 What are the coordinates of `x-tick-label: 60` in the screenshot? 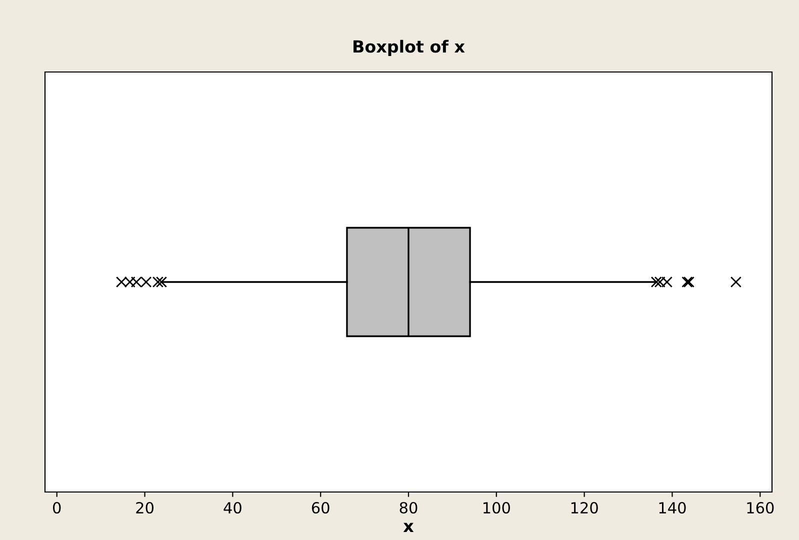 It's located at (321, 508).